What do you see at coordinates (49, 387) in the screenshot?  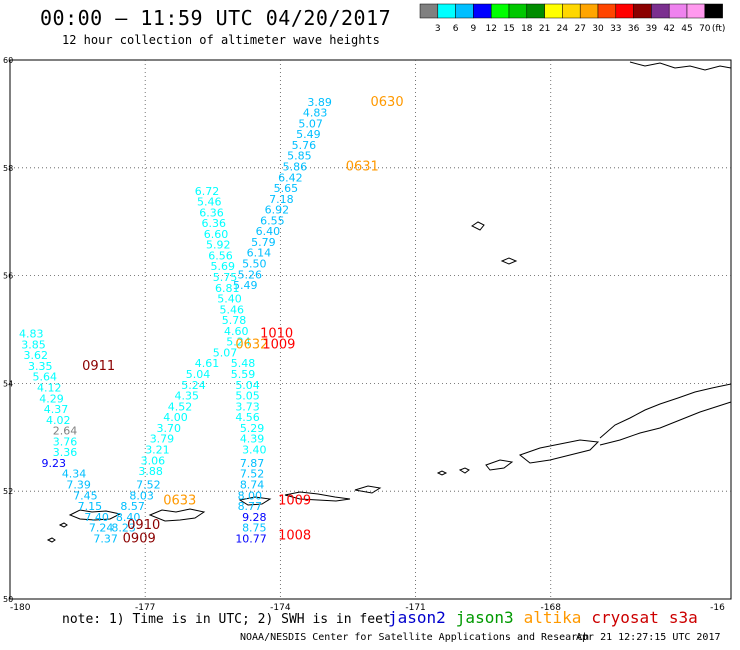 I see `wave-height-label: 4.12` at bounding box center [49, 387].